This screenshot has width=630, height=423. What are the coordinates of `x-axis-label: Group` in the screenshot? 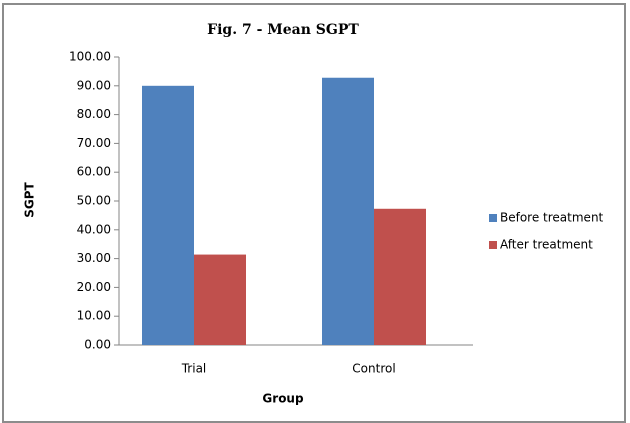 It's located at (283, 399).